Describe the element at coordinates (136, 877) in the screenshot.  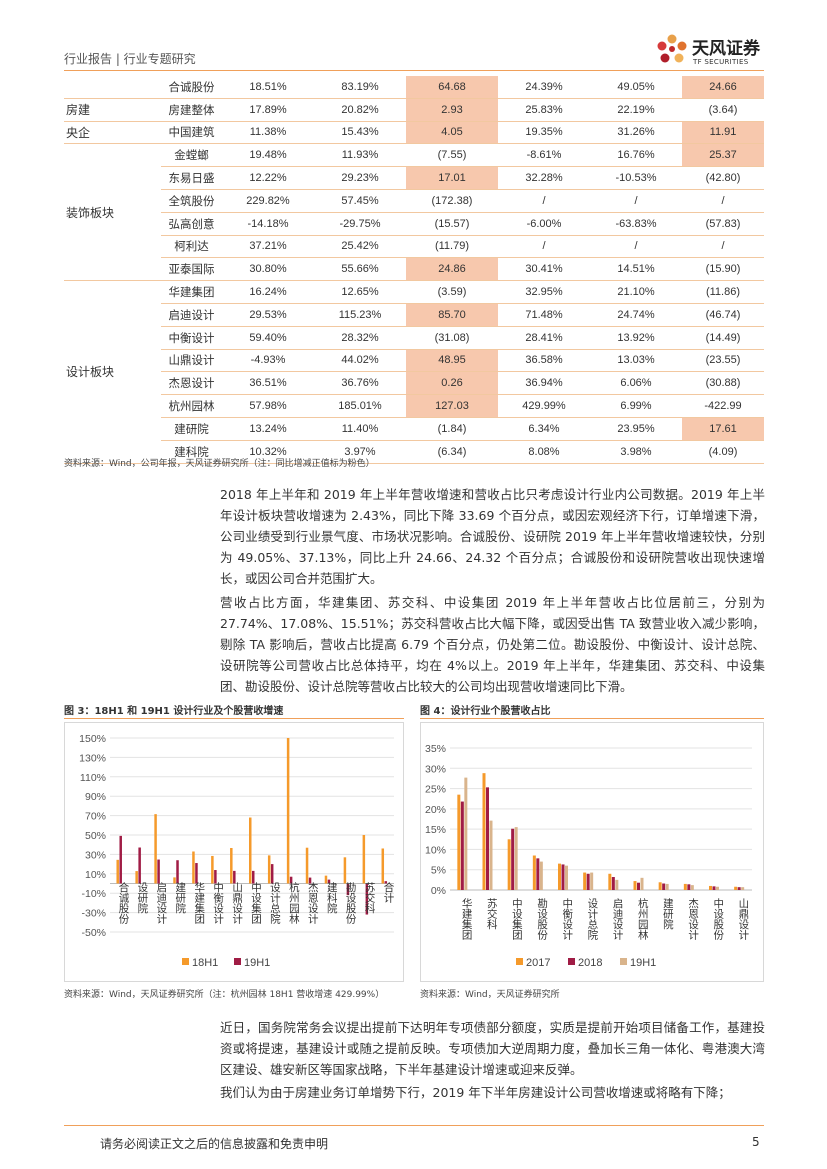
I see `bar-18H1-设研院` at that location.